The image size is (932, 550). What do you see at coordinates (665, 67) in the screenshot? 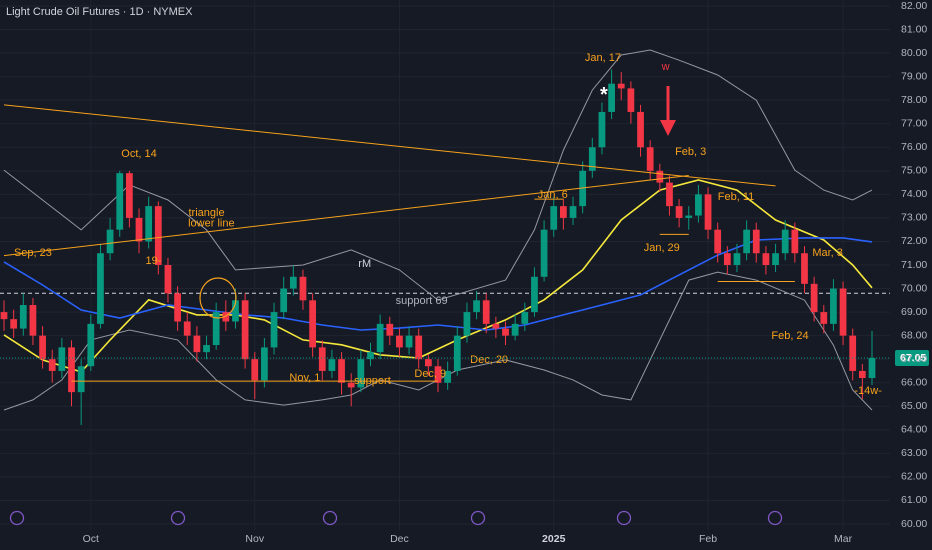
I see `annotation: w` at bounding box center [665, 67].